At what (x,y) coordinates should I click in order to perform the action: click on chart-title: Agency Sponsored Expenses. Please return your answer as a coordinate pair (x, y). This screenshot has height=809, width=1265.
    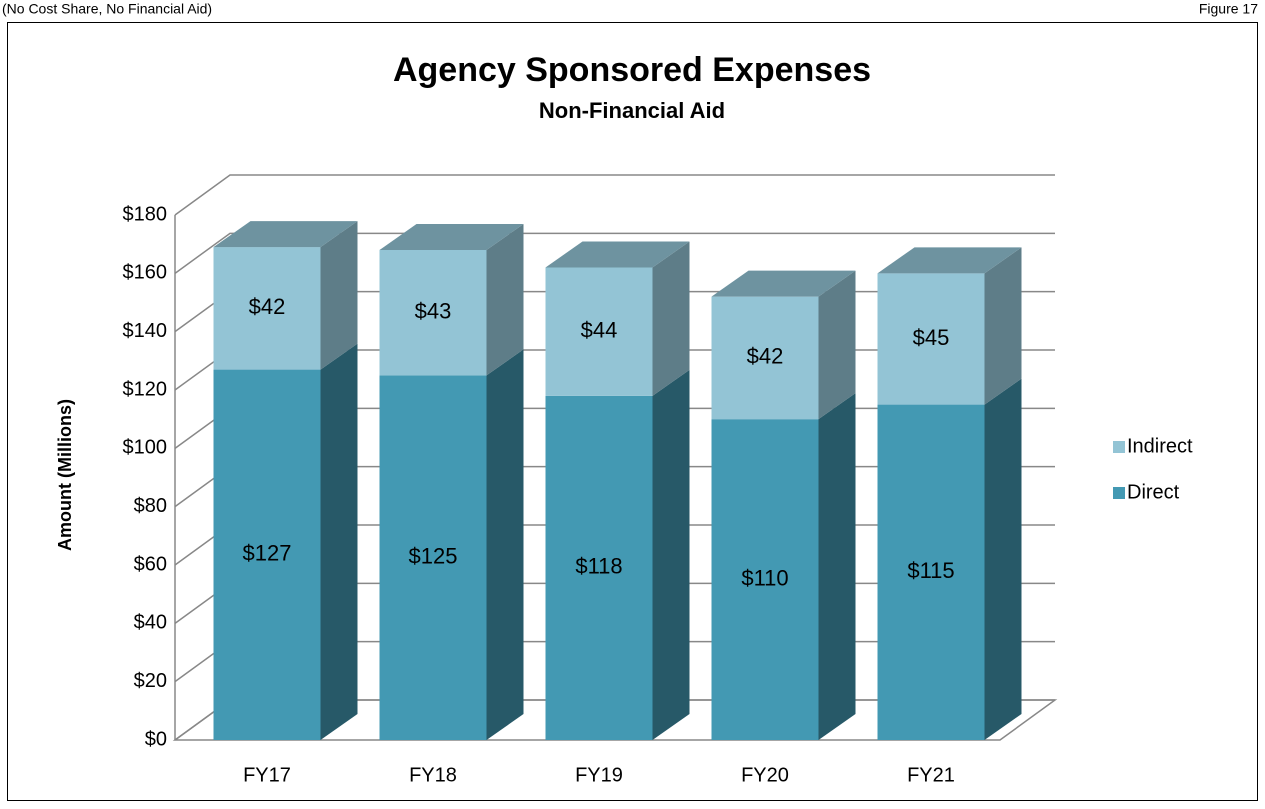
    Looking at the image, I should click on (632, 70).